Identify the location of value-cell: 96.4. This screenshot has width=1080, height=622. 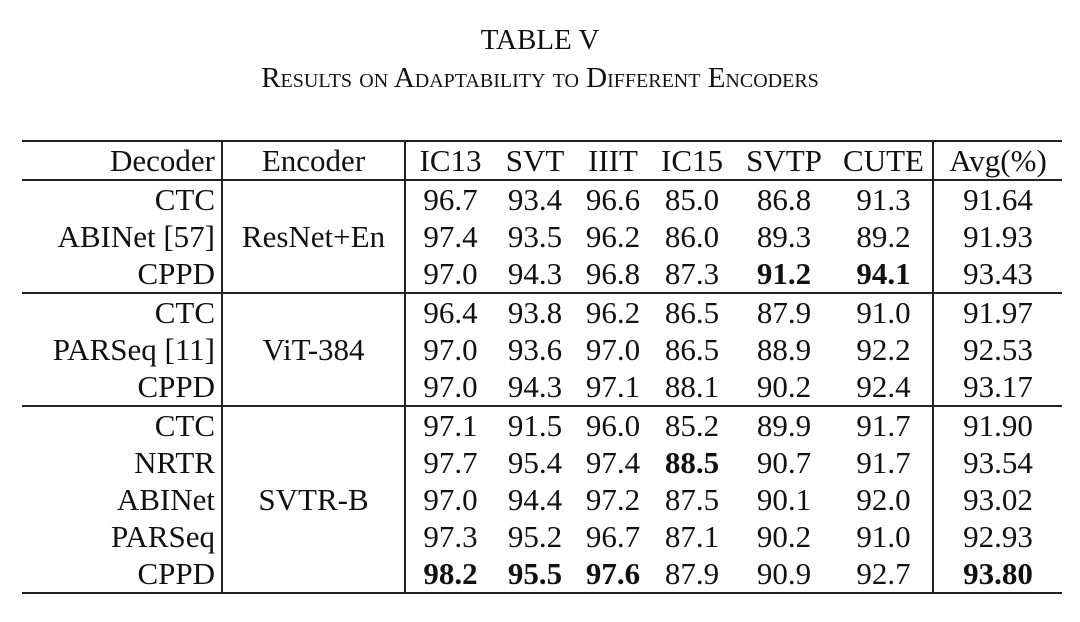
(450, 311).